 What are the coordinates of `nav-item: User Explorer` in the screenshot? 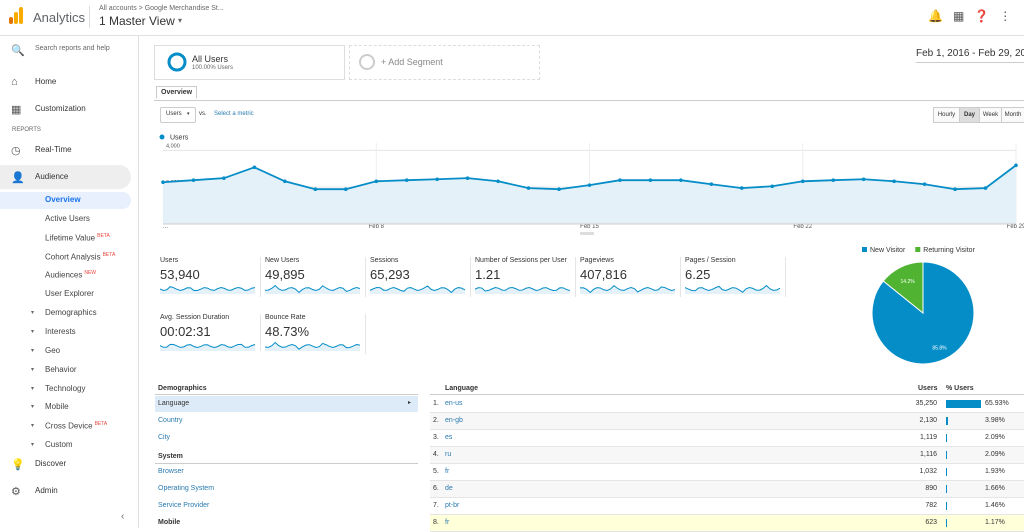 It's located at (69, 294).